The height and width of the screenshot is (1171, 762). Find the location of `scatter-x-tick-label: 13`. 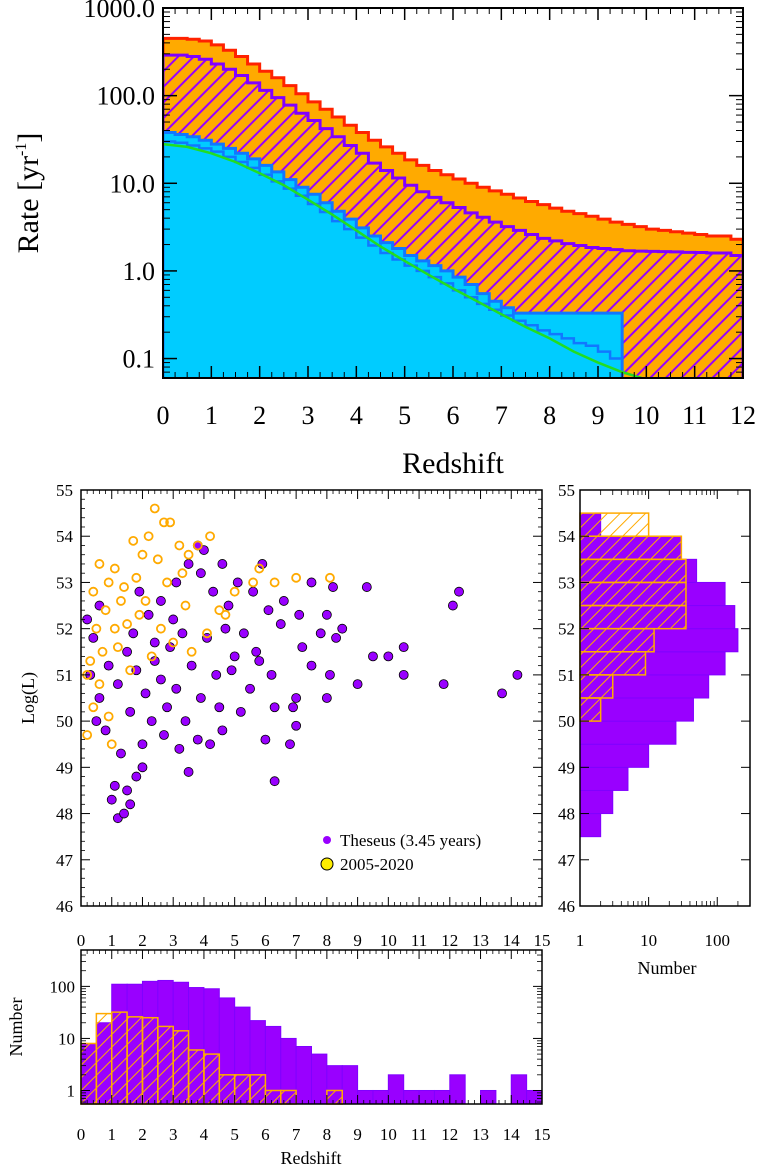

scatter-x-tick-label: 13 is located at coordinates (480, 940).